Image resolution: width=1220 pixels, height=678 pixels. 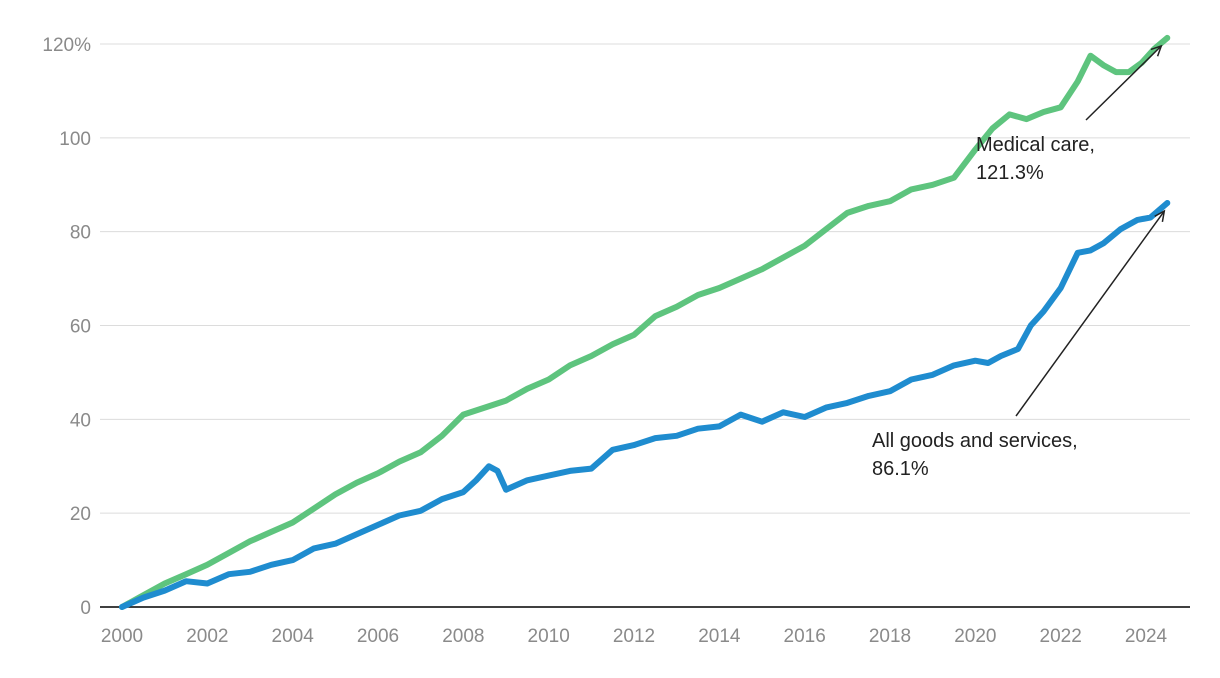 I want to click on x-tick-label: 2012, so click(x=634, y=636).